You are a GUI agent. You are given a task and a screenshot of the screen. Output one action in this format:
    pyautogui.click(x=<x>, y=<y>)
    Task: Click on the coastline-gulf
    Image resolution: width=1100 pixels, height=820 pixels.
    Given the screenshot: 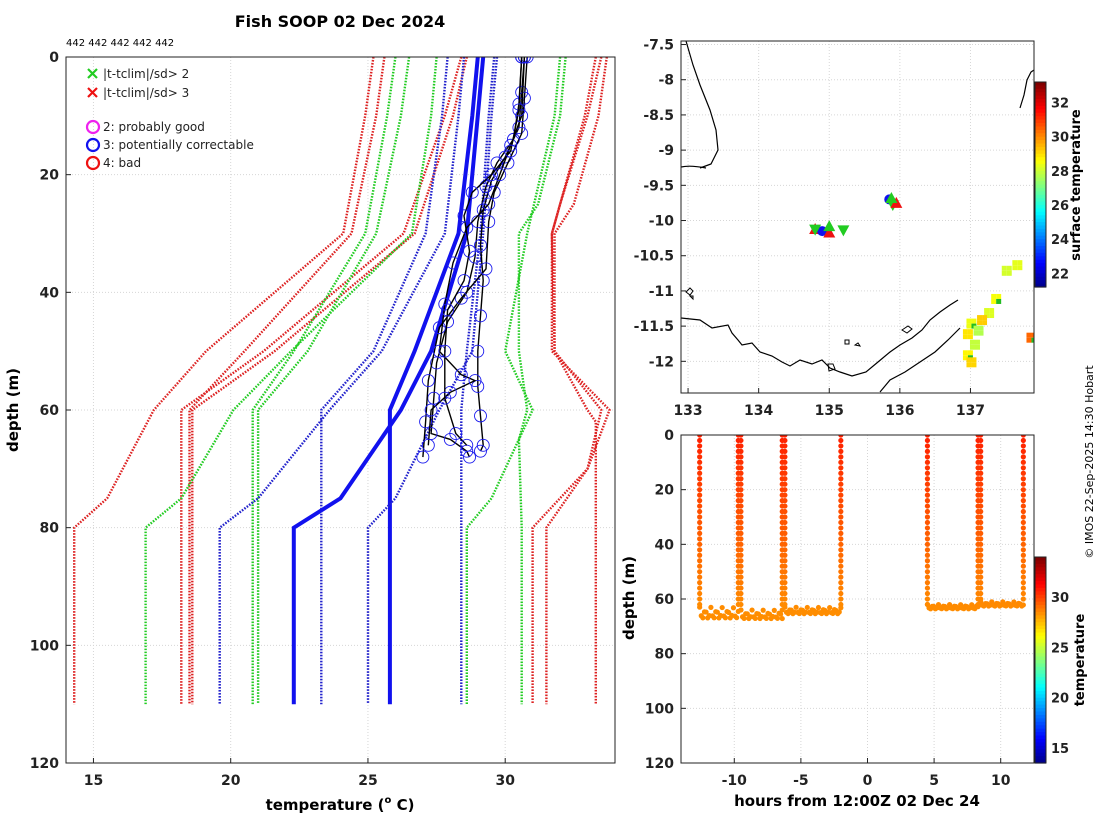 What is the action you would take?
    pyautogui.click(x=920, y=360)
    